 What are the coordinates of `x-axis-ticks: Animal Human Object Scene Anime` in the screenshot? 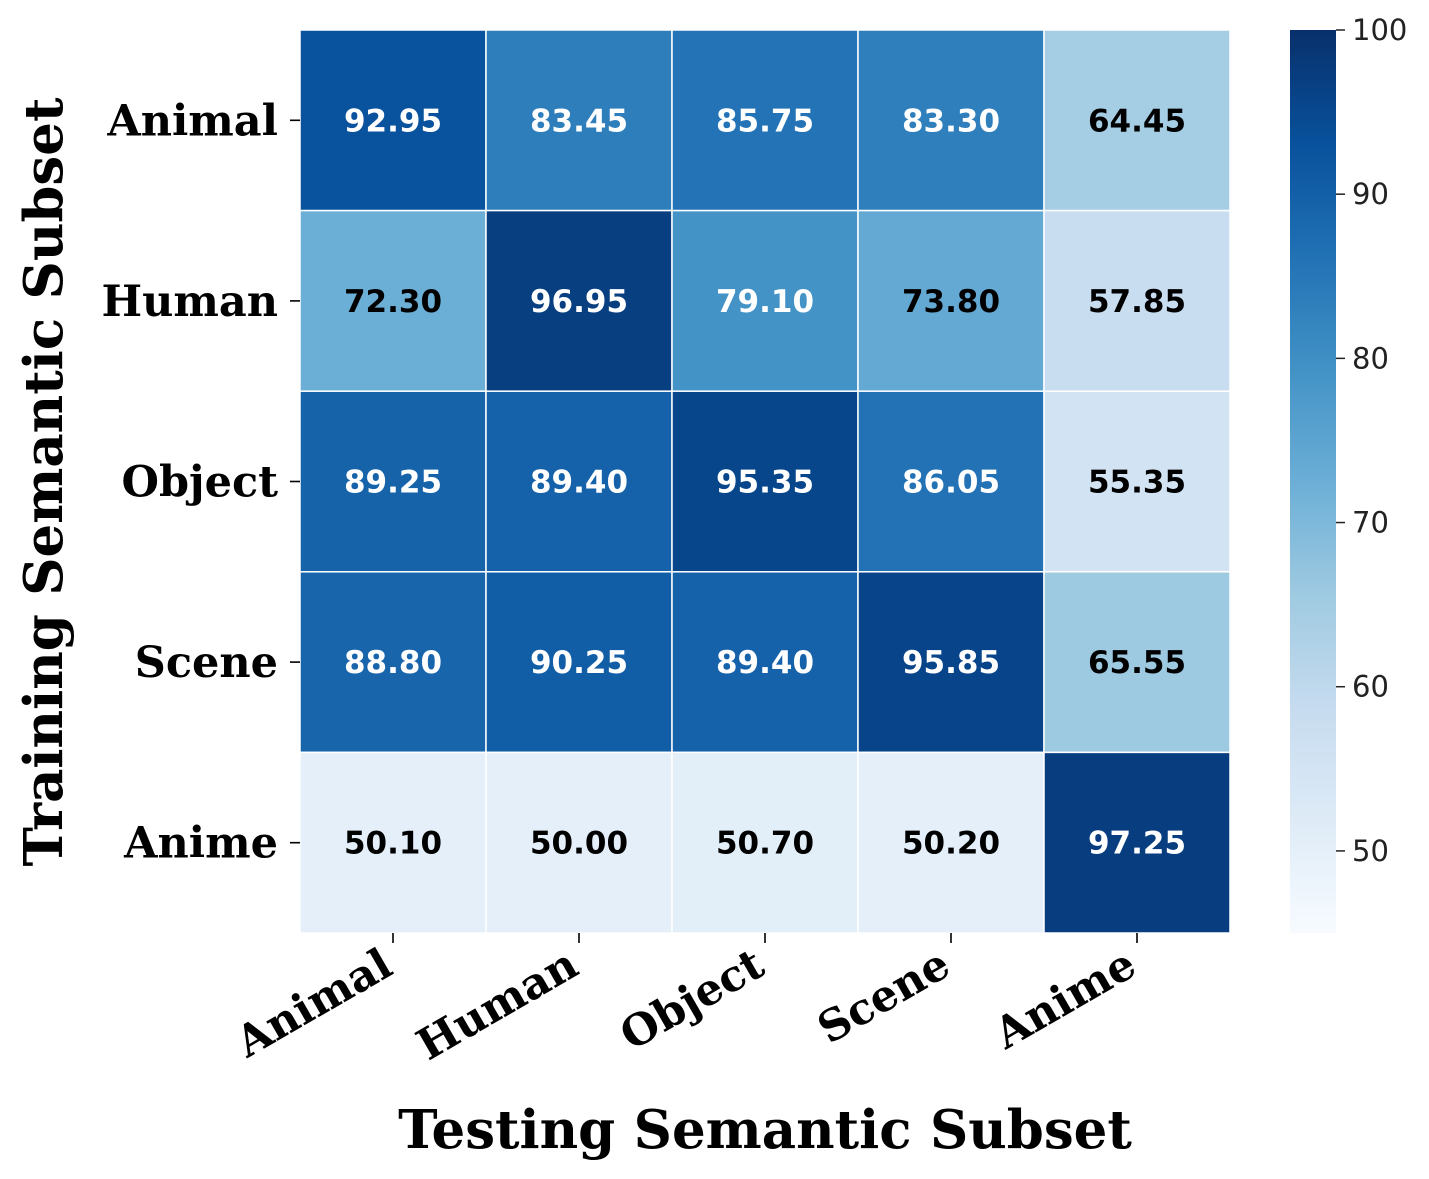 It's located at (686, 1002).